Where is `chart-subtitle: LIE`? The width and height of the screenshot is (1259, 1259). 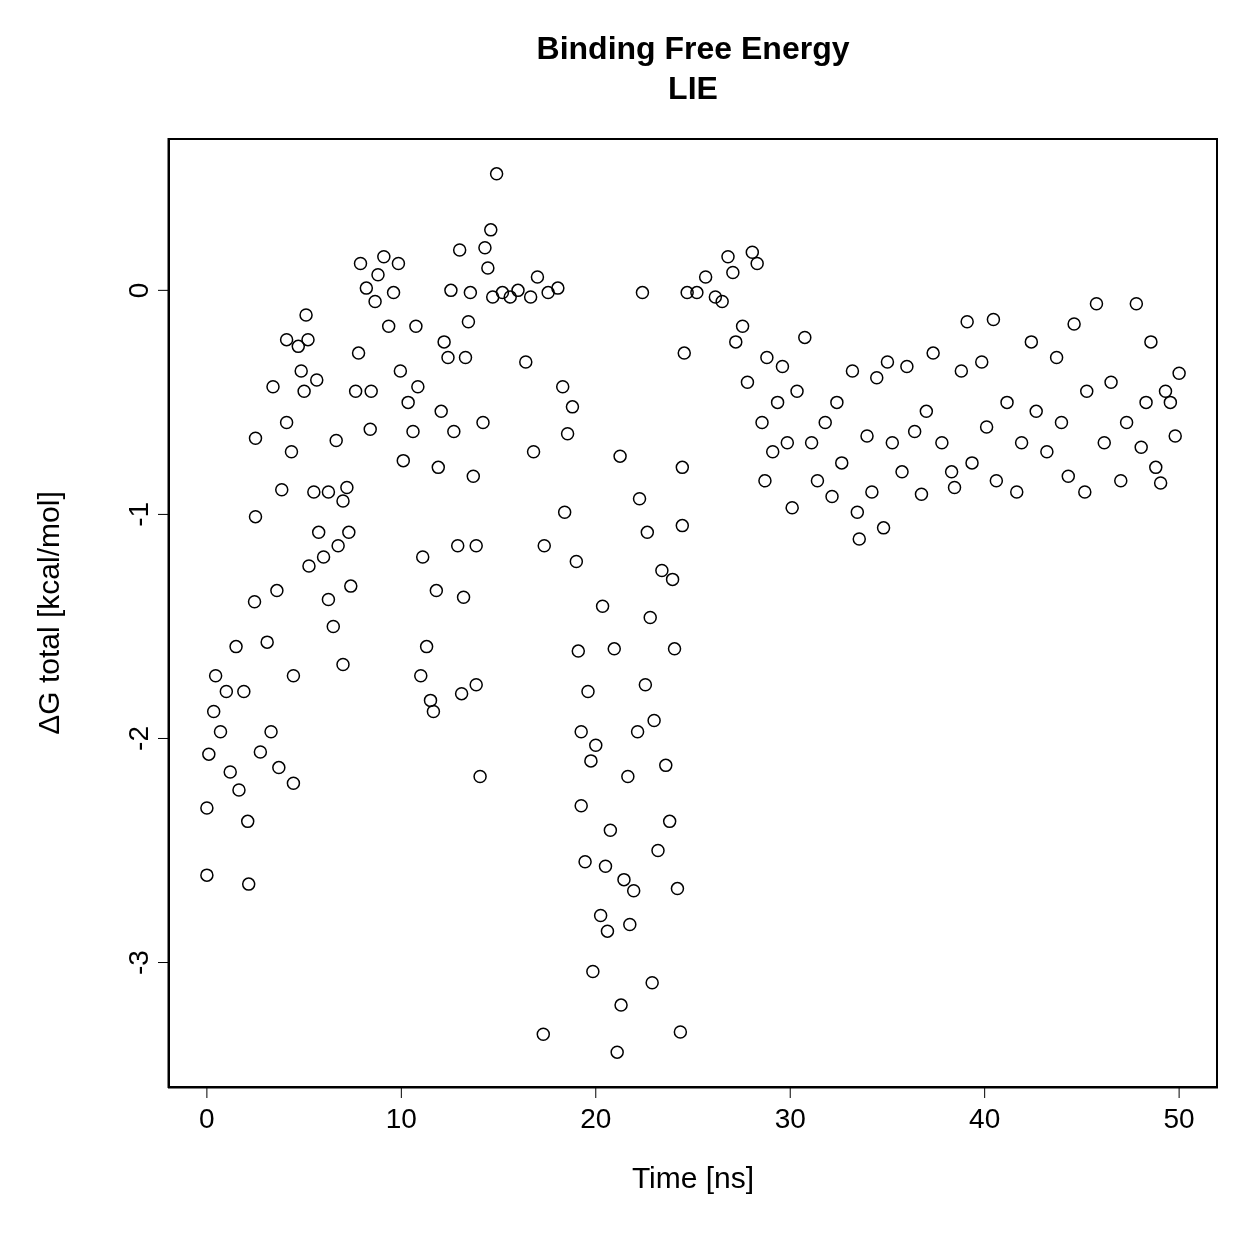 chart-subtitle: LIE is located at coordinates (693, 88).